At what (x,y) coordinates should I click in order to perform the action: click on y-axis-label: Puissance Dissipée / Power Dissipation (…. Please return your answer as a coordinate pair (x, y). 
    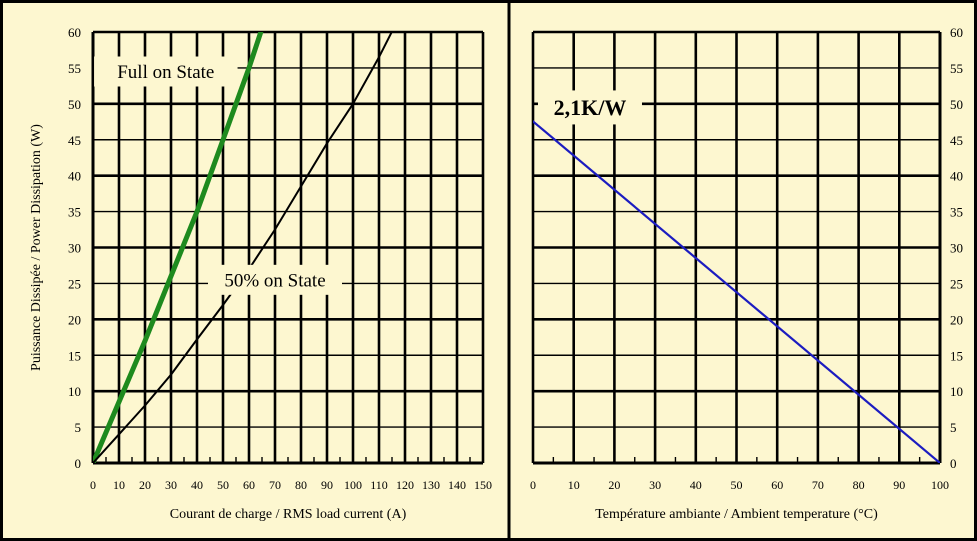
    Looking at the image, I should click on (36, 247).